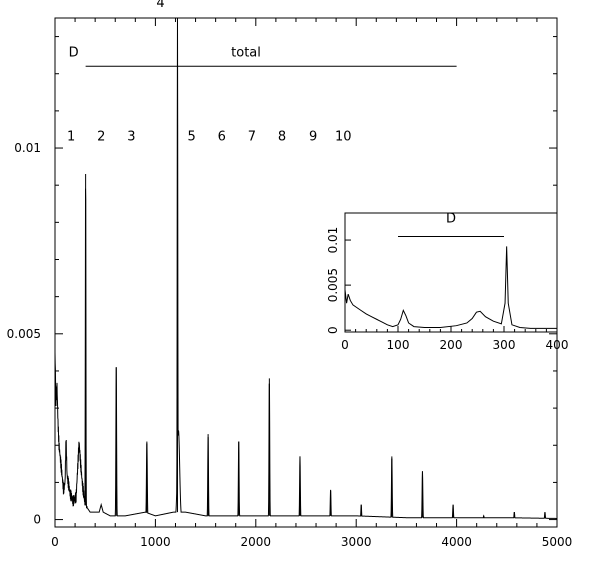 This screenshot has height=566, width=611. What do you see at coordinates (450, 287) in the screenshot?
I see `inset-spectrum-line` at bounding box center [450, 287].